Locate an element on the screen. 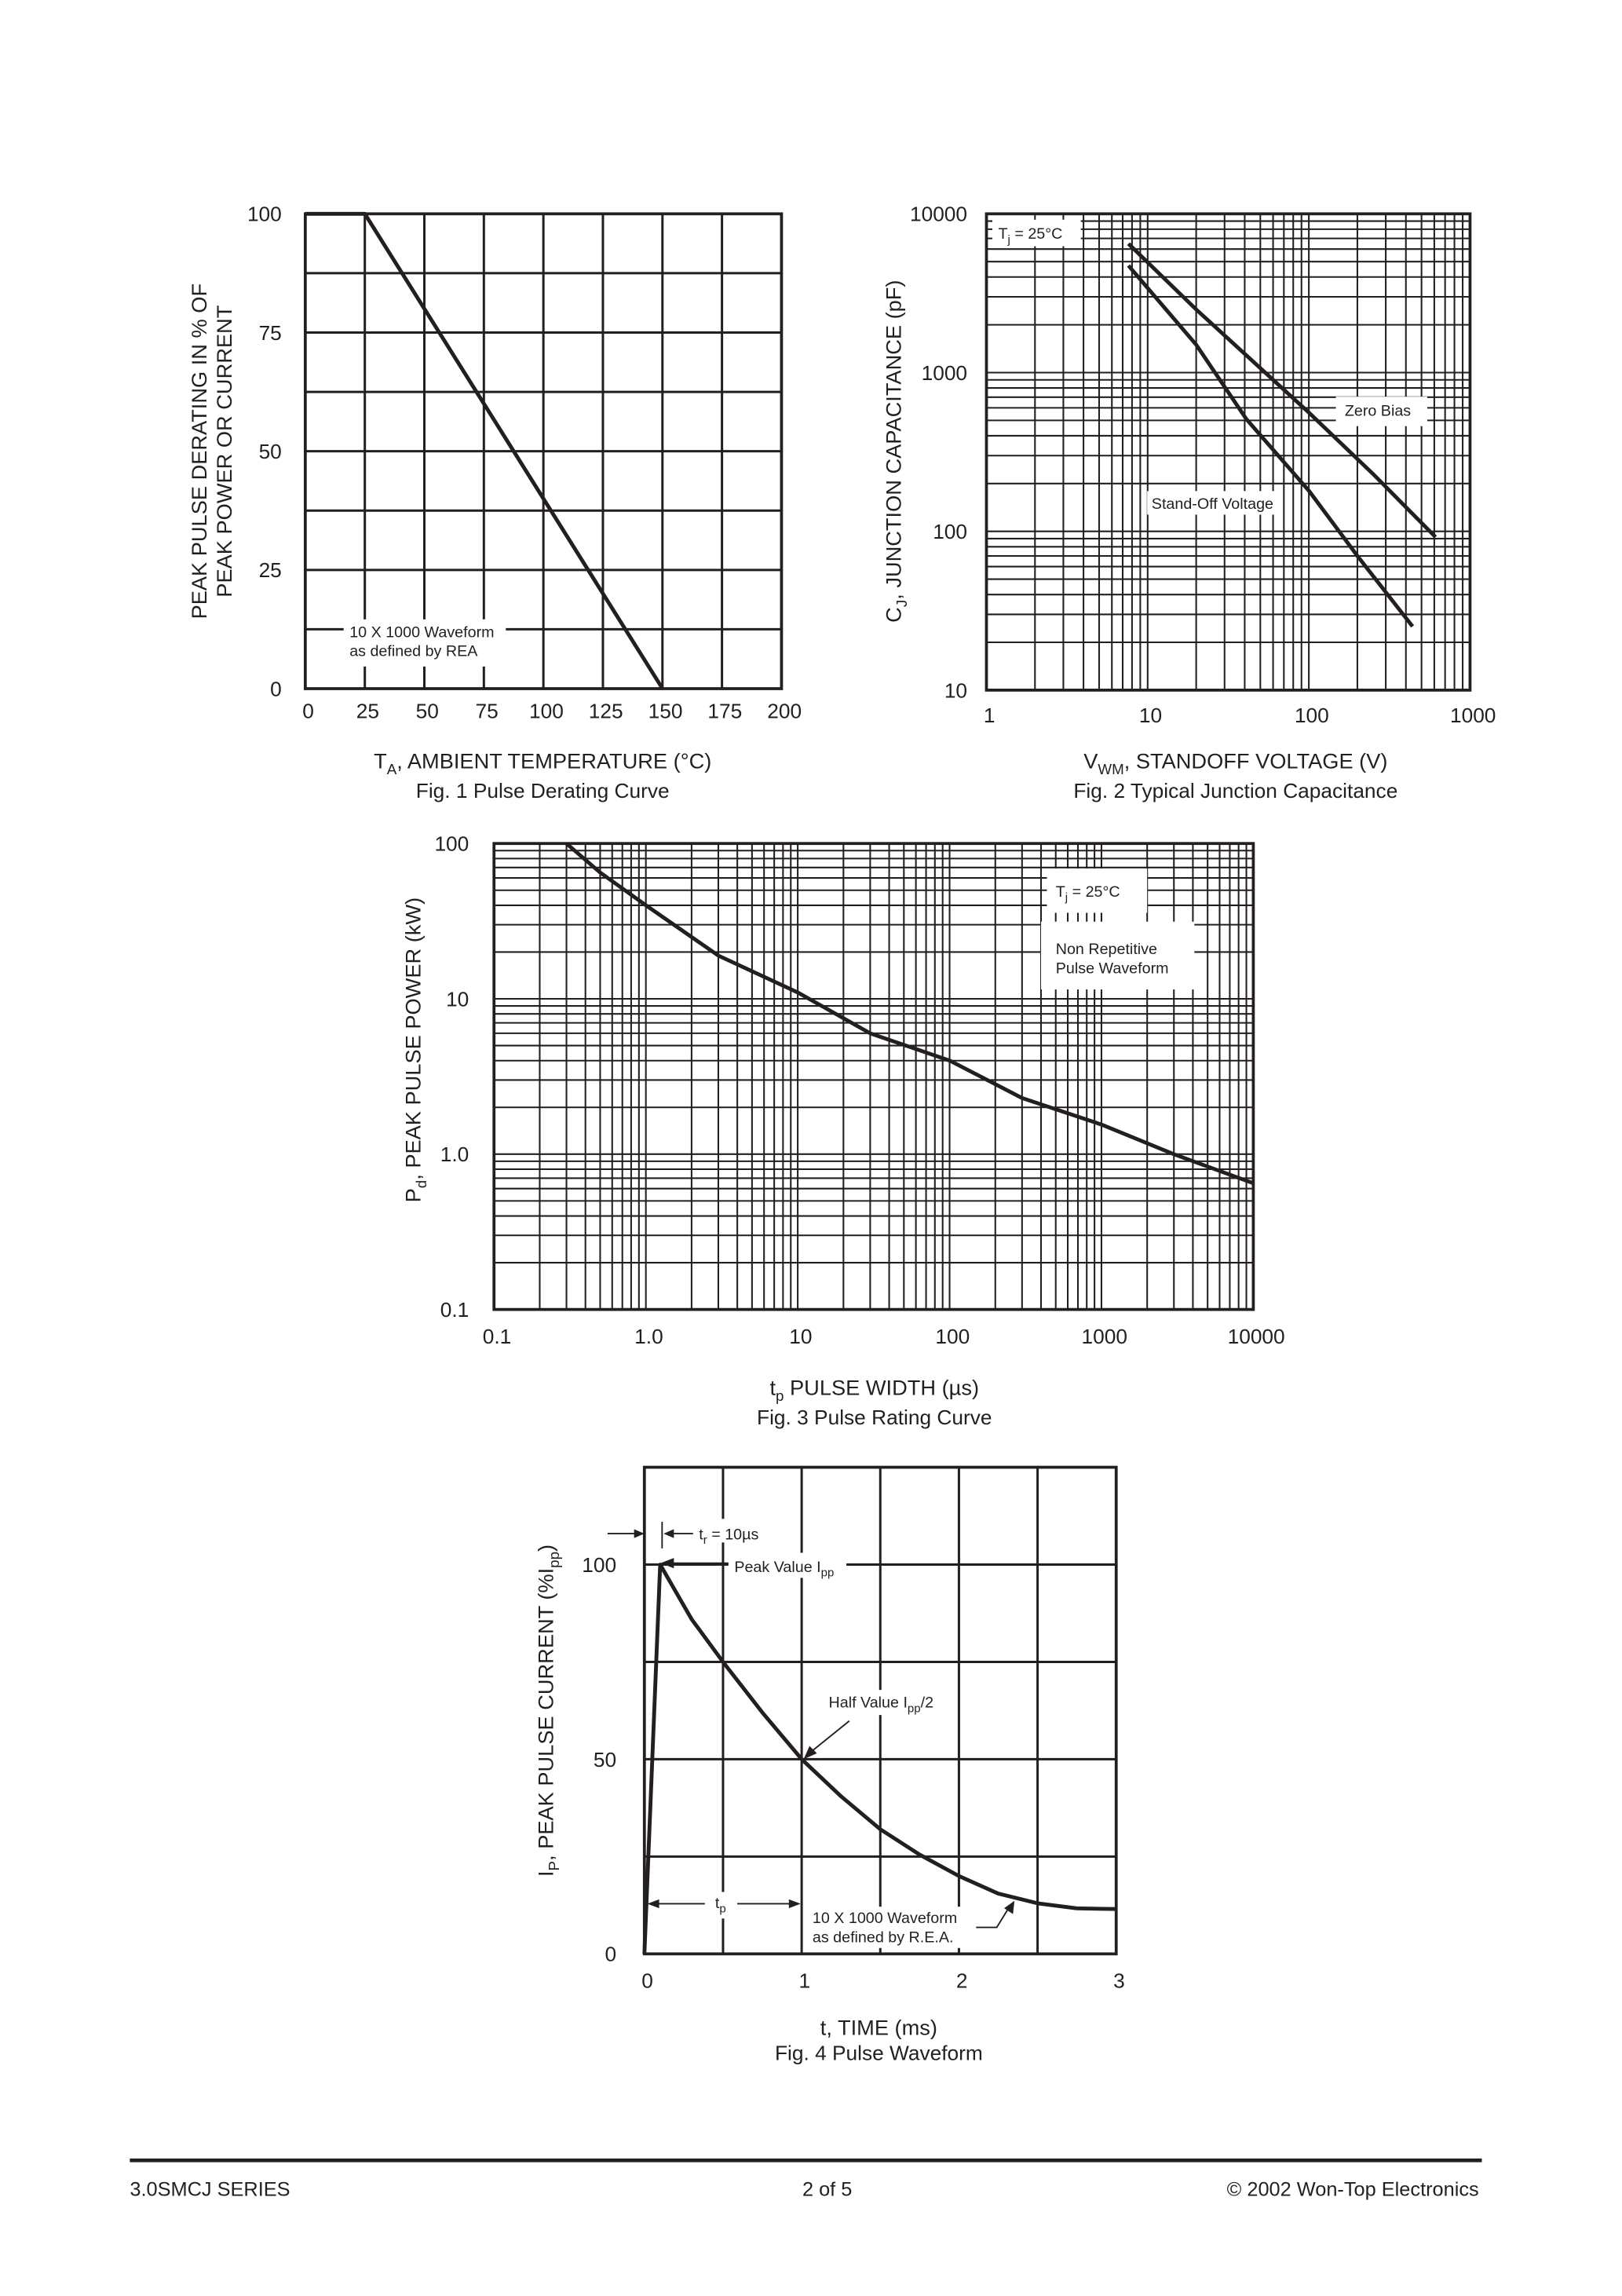 This screenshot has width=1622, height=2296. fig2-condition: Tj = 25°C is located at coordinates (1031, 236).